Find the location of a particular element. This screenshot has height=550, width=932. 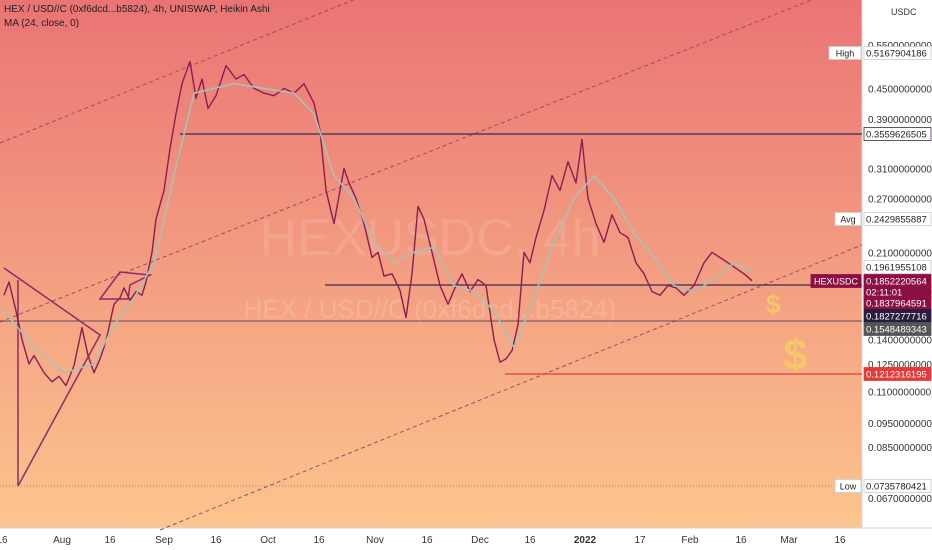

price-tag-value: 0.1548489343 is located at coordinates (896, 330).